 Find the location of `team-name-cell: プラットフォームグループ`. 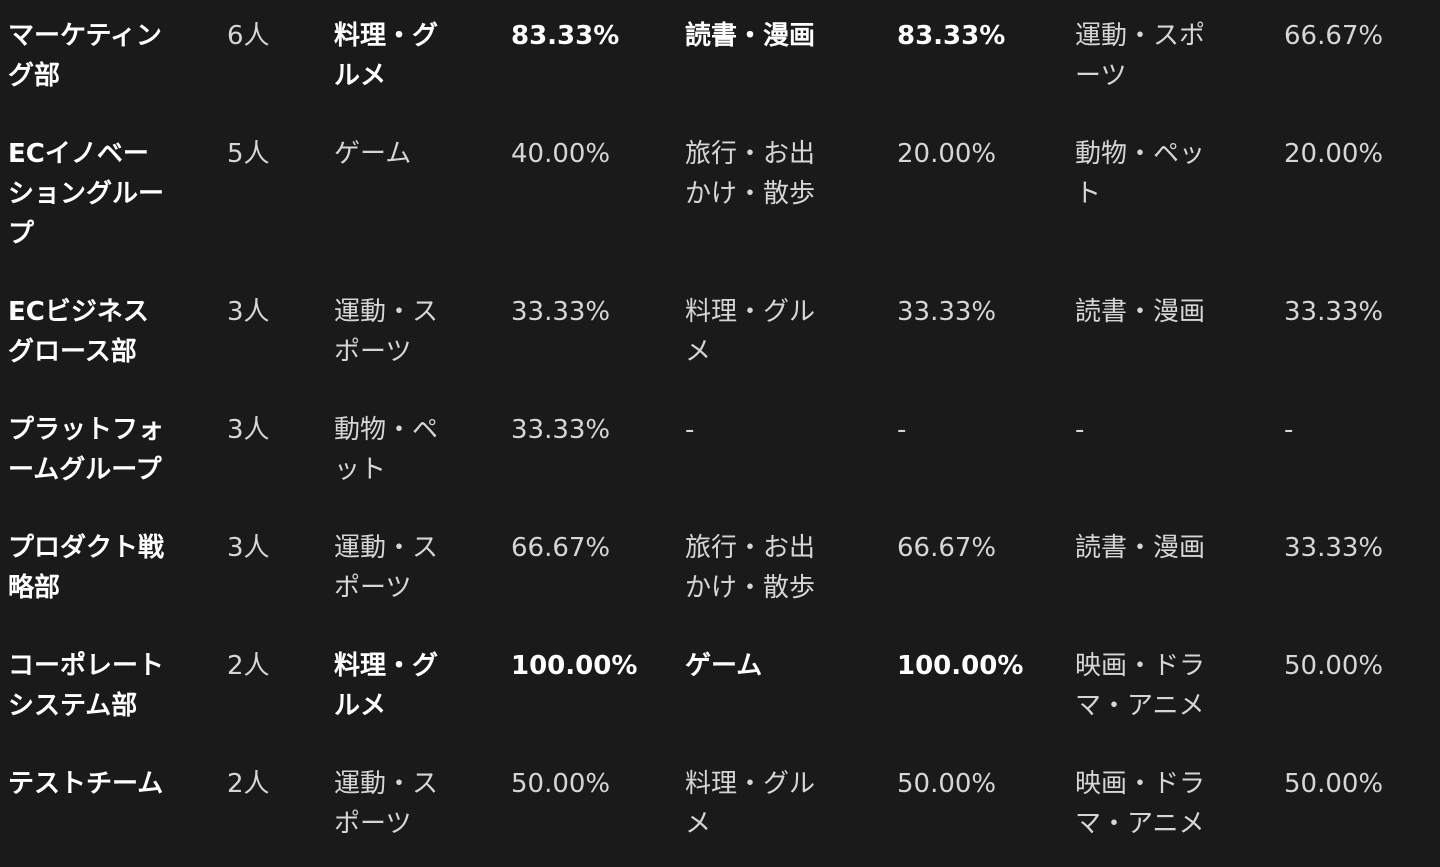

team-name-cell: プラットフォームグループ is located at coordinates (113, 450).